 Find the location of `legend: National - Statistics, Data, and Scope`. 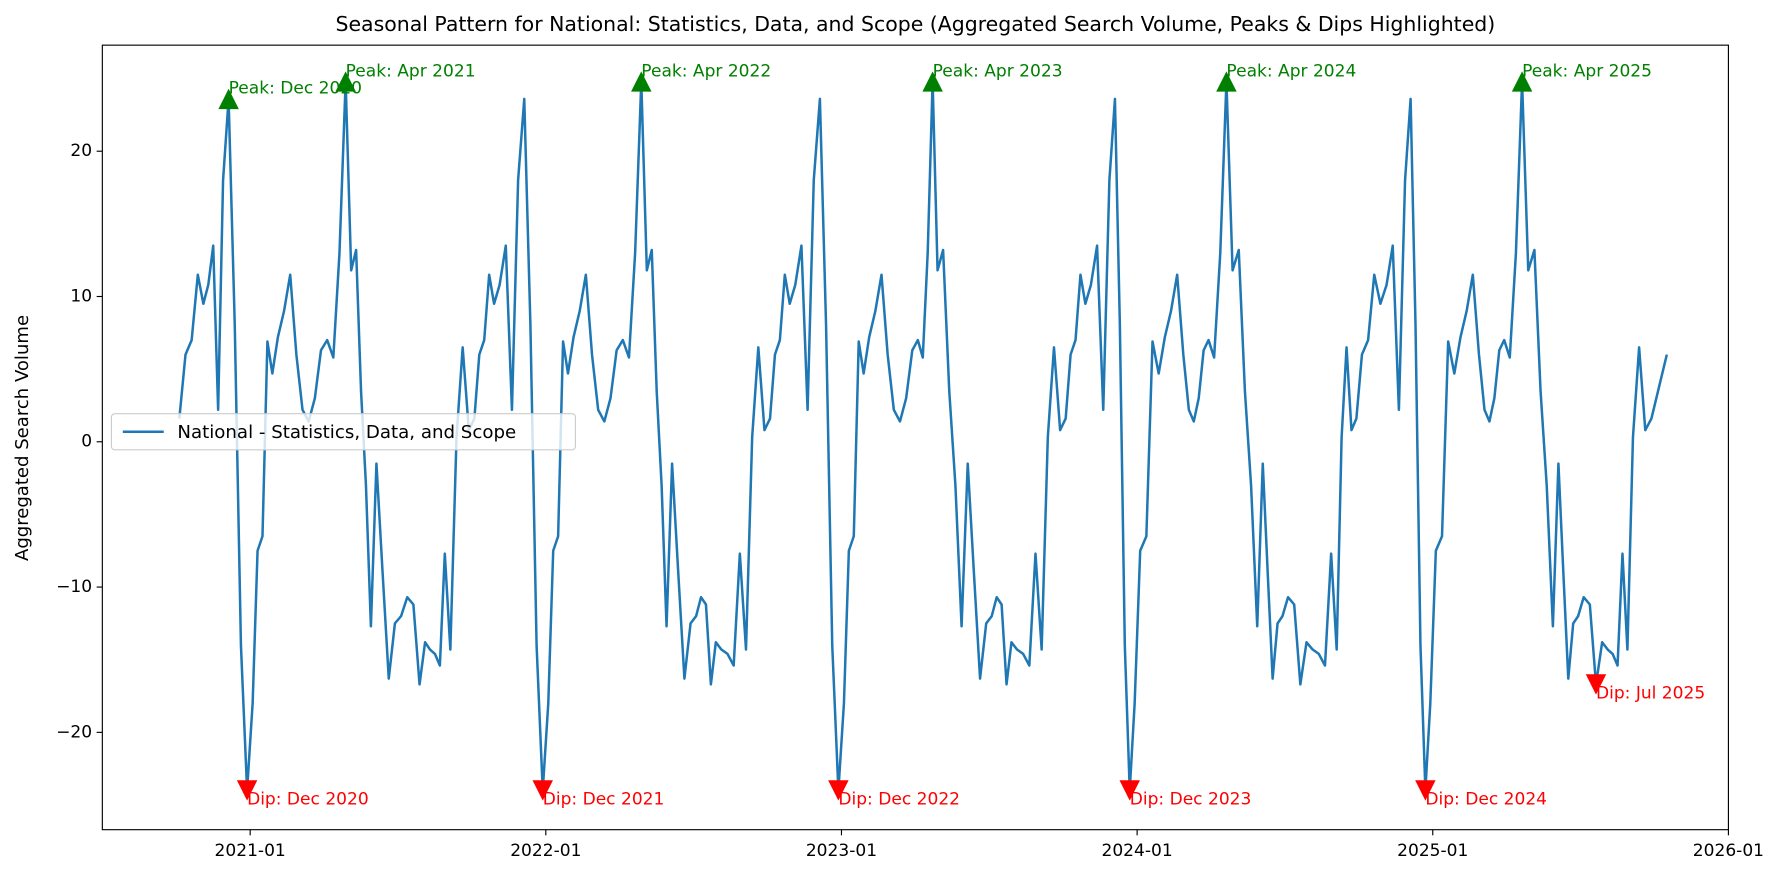

legend: National - Statistics, Data, and Scope is located at coordinates (343, 432).